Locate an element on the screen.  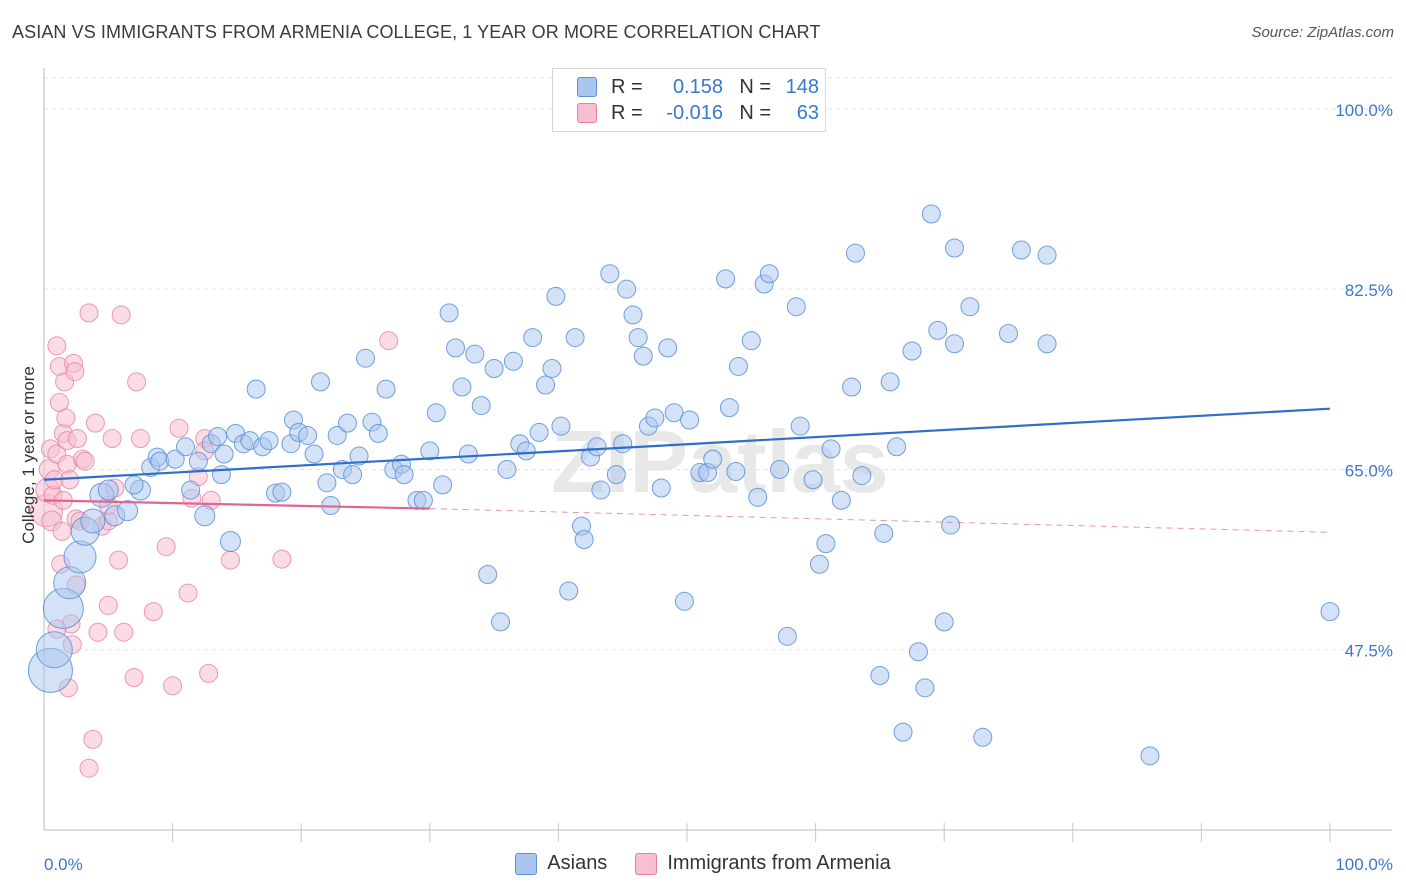
series-legend: Asians Immigrants from Armenia is located at coordinates (703, 863).